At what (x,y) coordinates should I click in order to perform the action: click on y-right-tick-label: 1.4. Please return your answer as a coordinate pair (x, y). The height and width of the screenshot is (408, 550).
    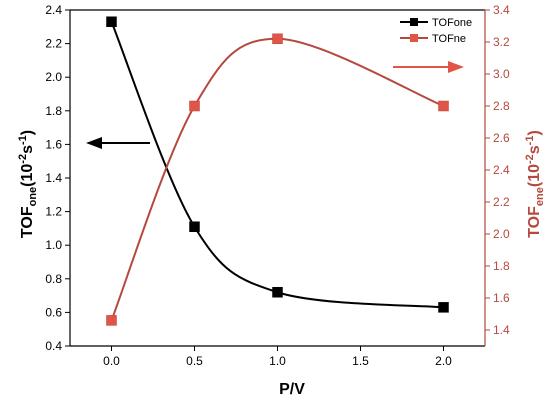
    Looking at the image, I should click on (501, 330).